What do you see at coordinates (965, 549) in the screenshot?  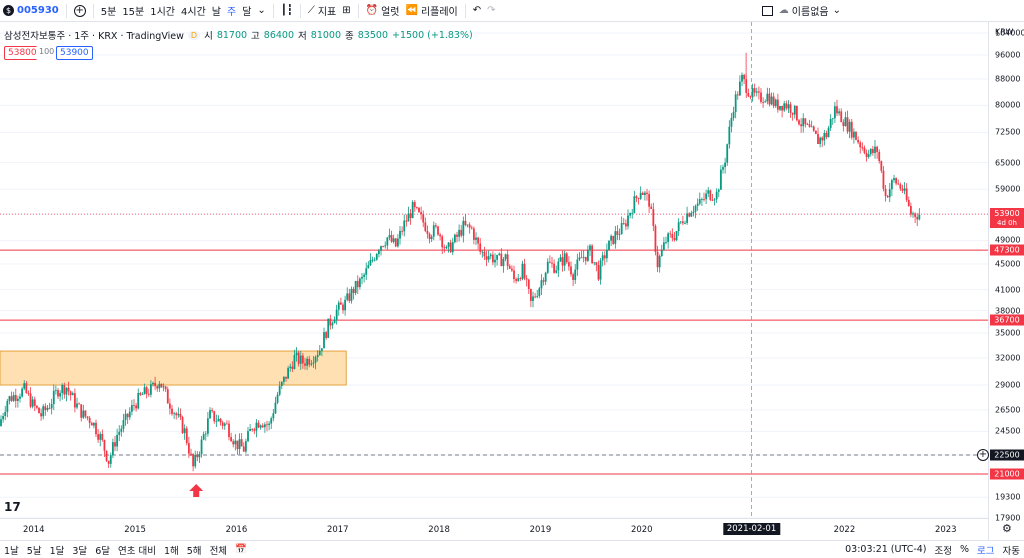 I see `percent-toggle: %` at bounding box center [965, 549].